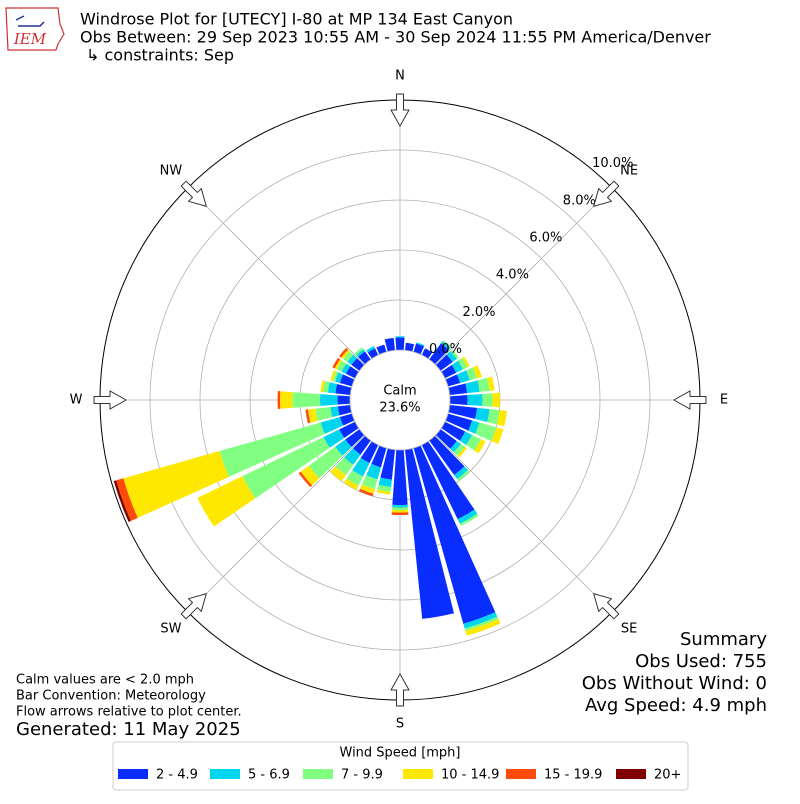  I want to click on calm-value: 23.6%, so click(399, 408).